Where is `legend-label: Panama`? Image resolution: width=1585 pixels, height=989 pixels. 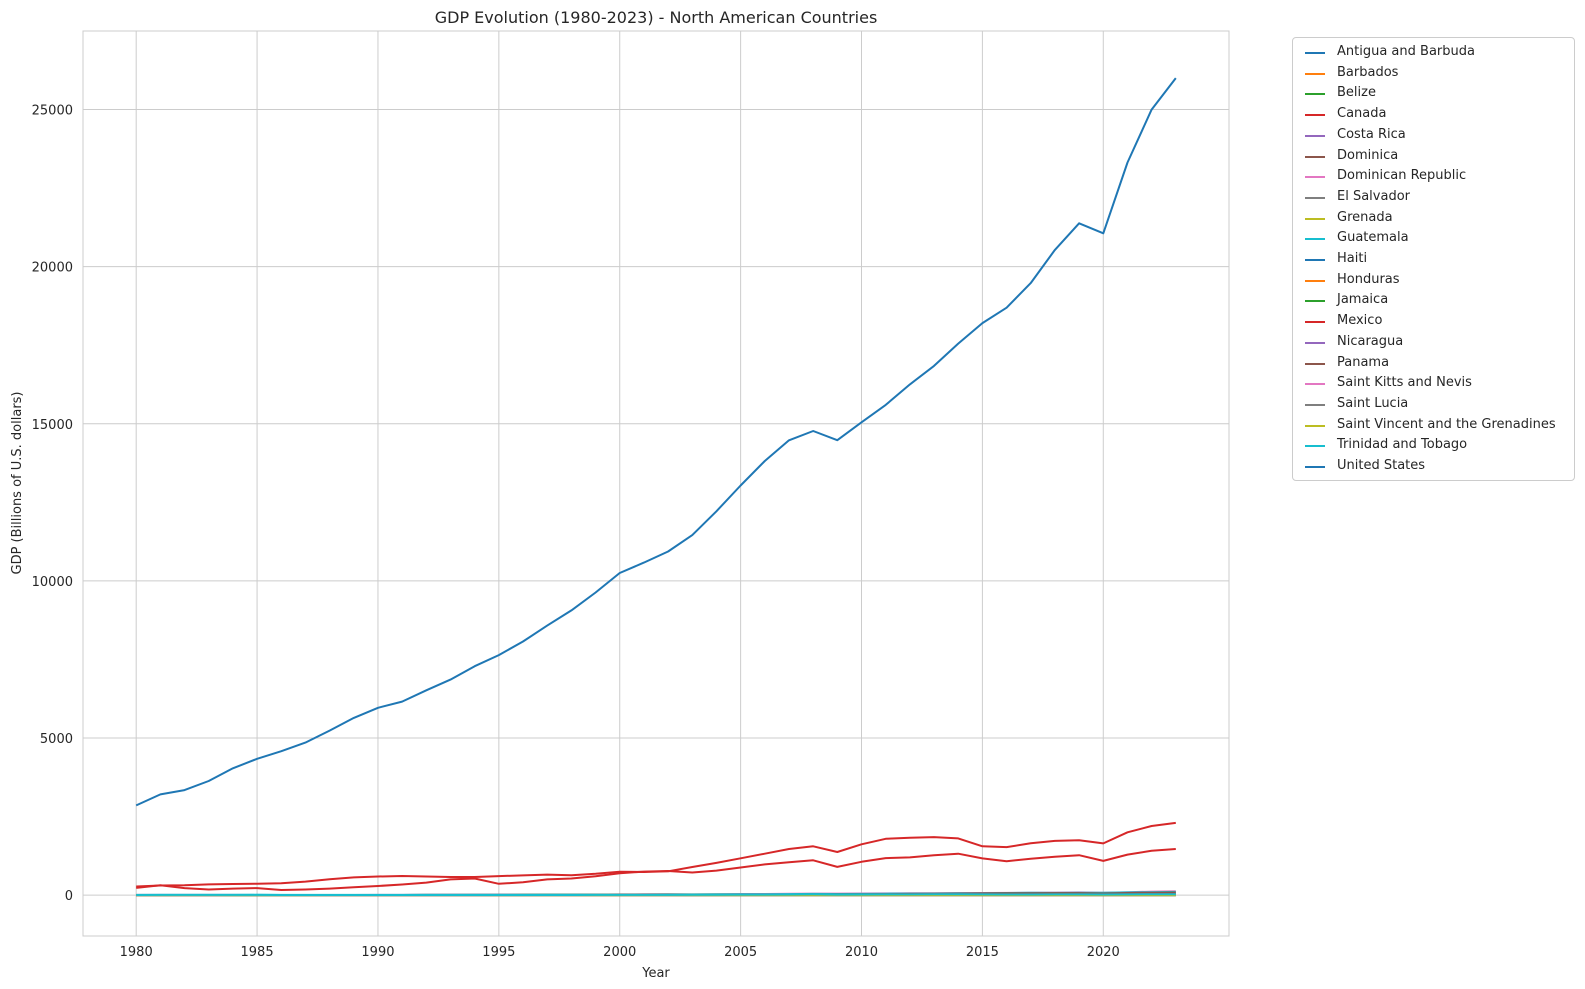 legend-label: Panama is located at coordinates (1363, 362).